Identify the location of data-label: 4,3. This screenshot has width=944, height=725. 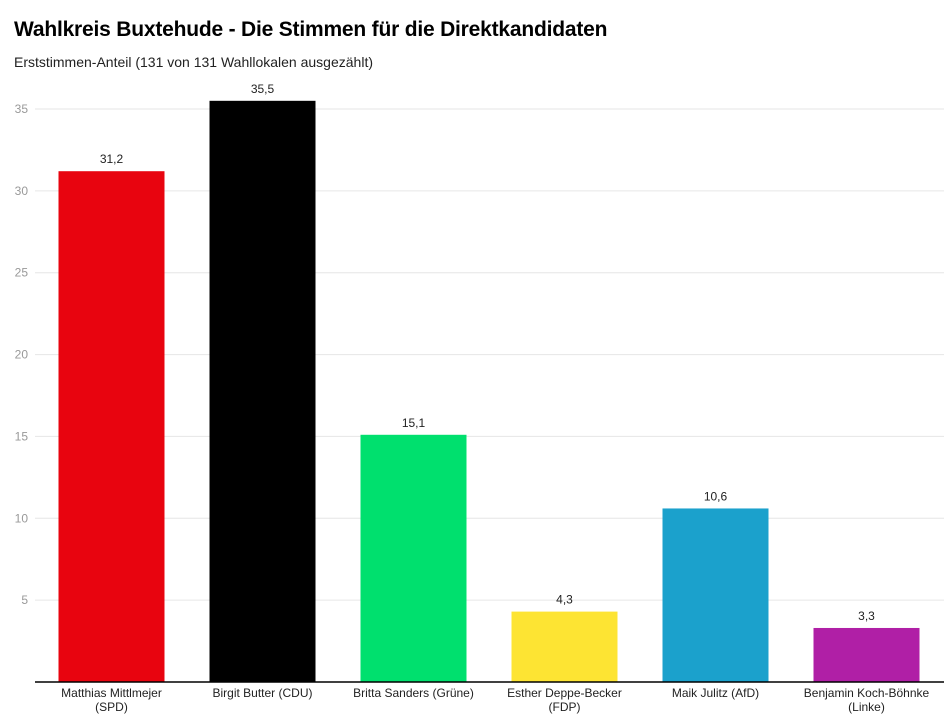
(564, 600).